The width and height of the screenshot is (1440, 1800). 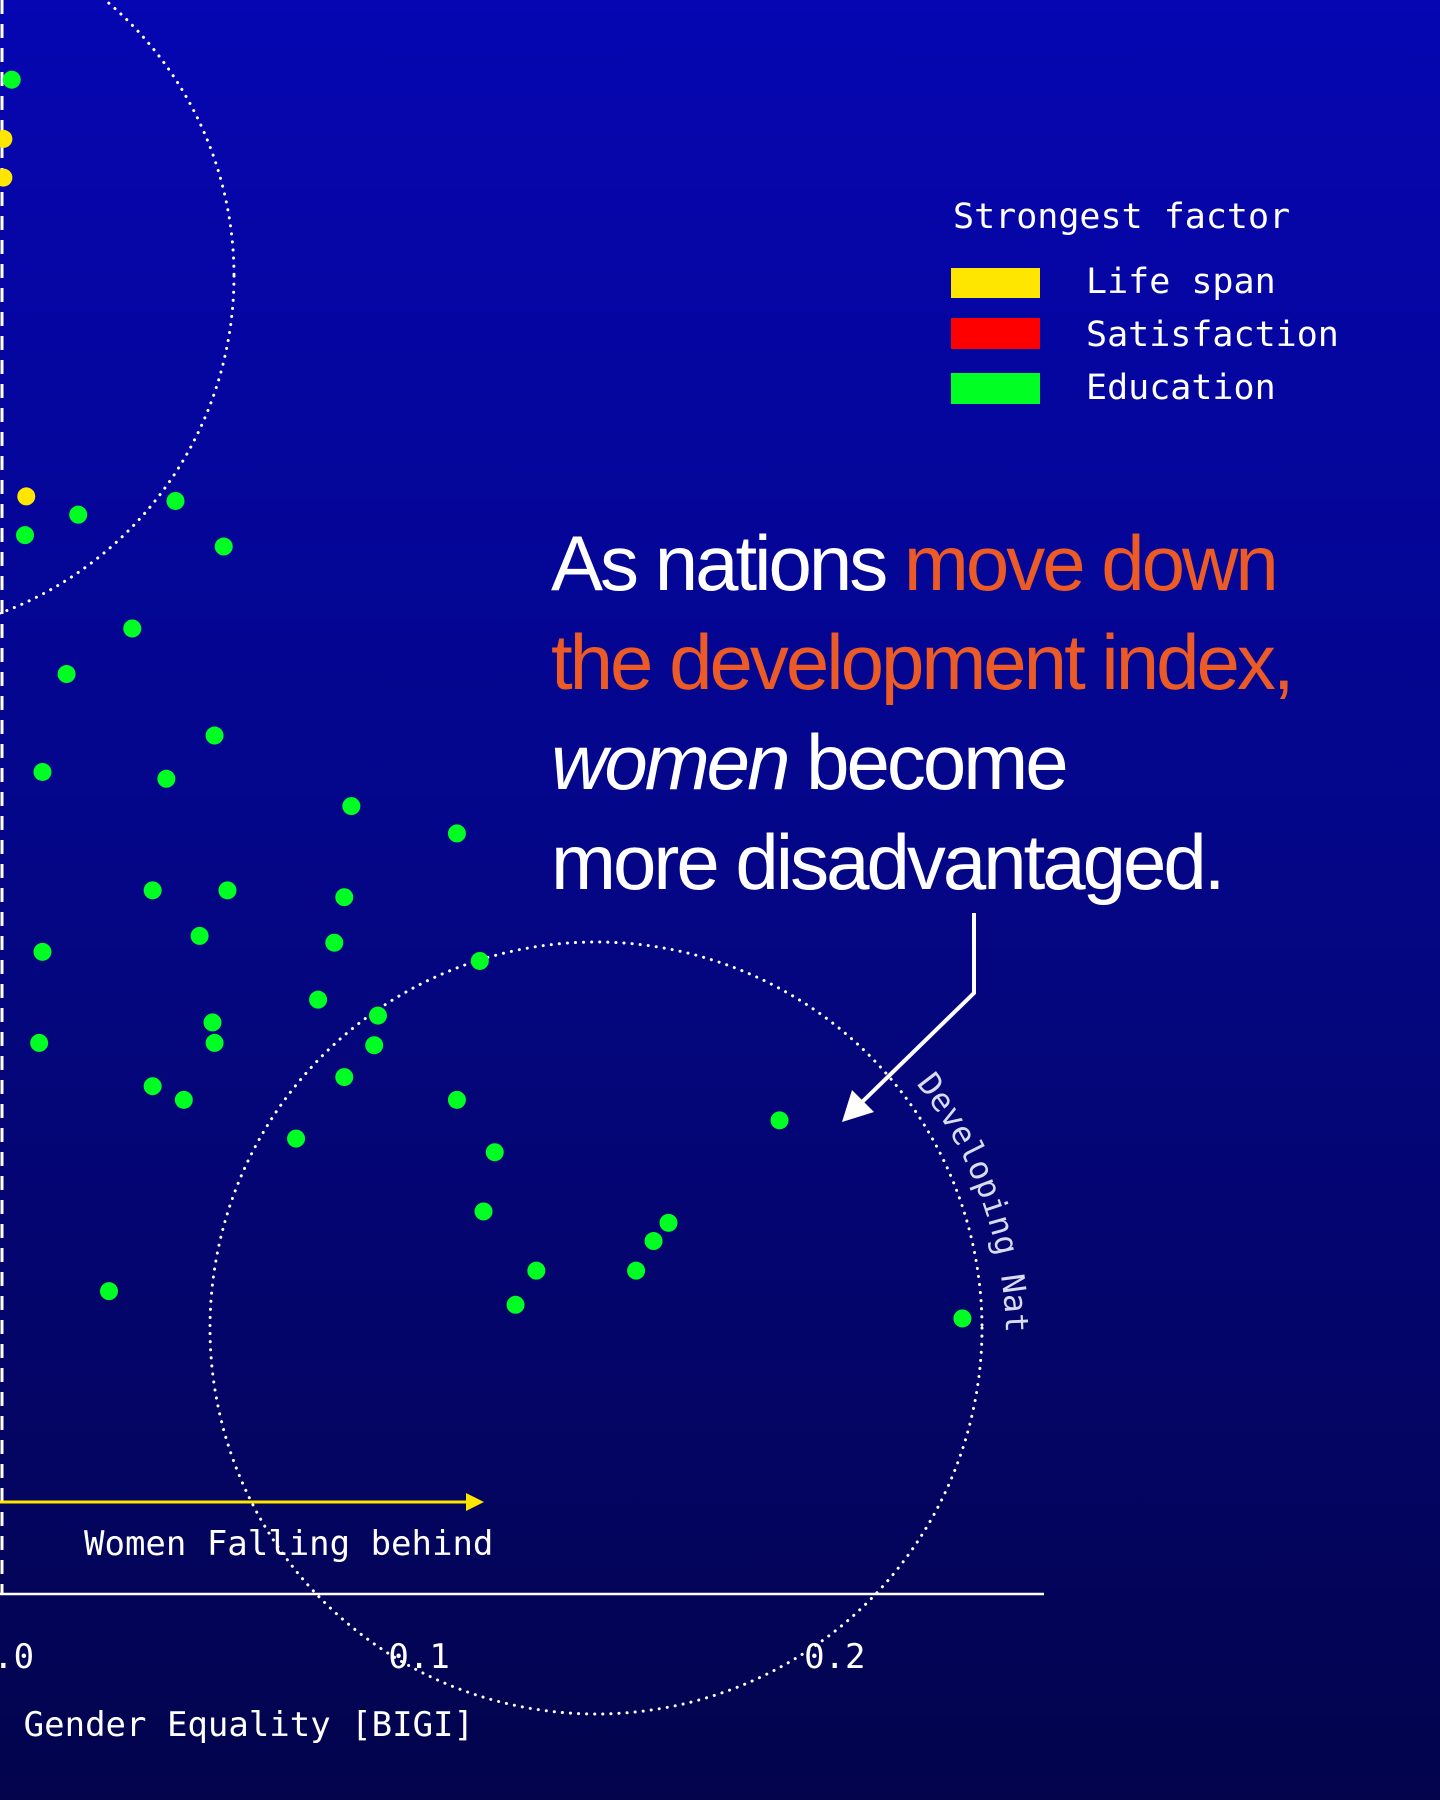 I want to click on pointer-arrowhead, so click(x=858, y=1106).